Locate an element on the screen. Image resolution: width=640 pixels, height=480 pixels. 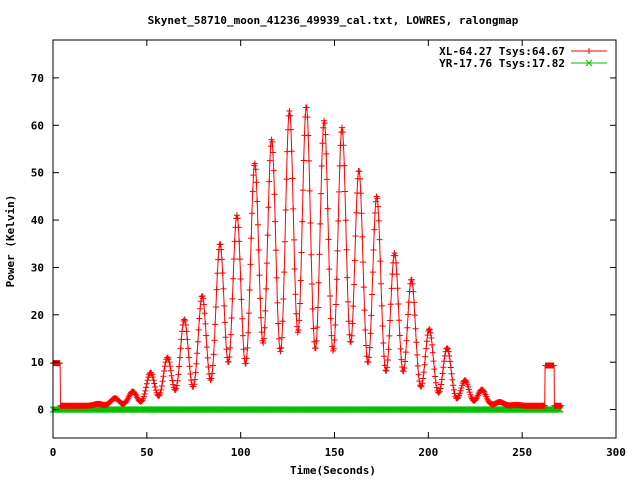
legend-marker-yr is located at coordinates (589, 63).